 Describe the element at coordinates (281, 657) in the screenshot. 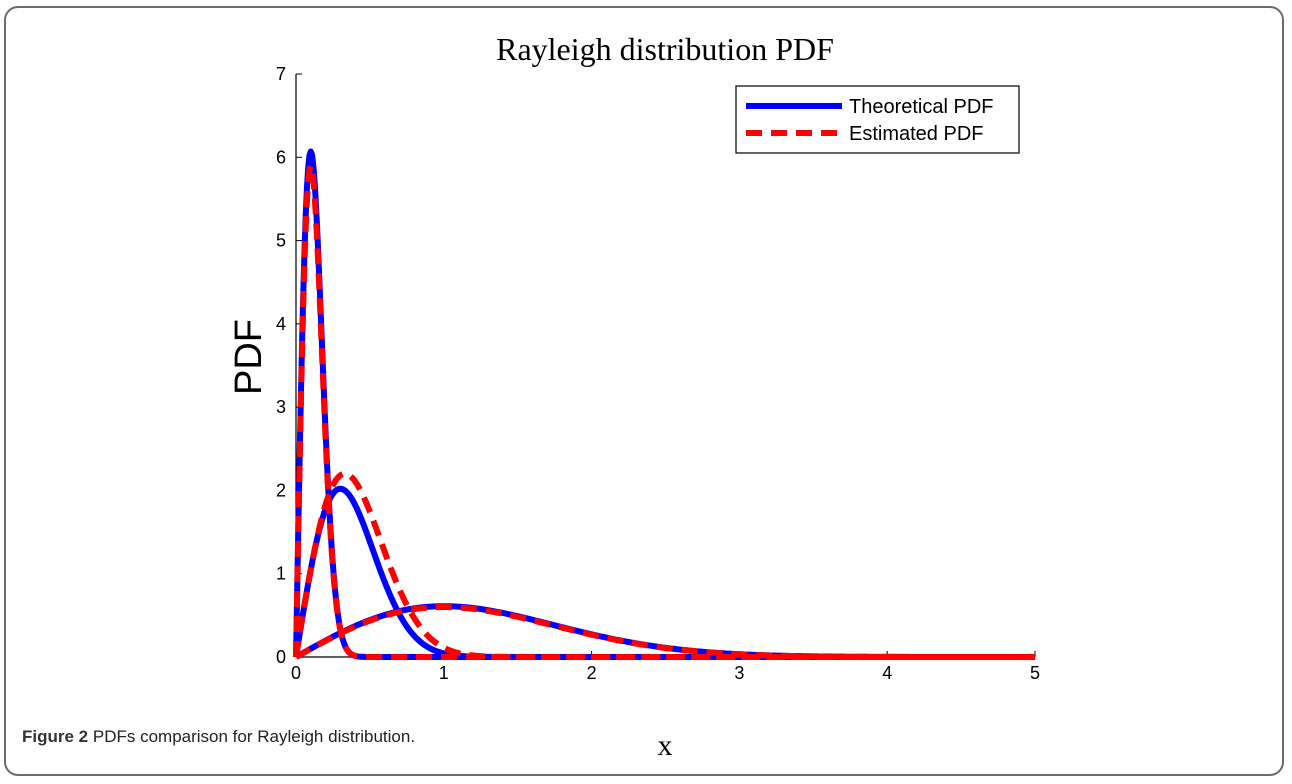

I see `y-tick-label: 0` at that location.